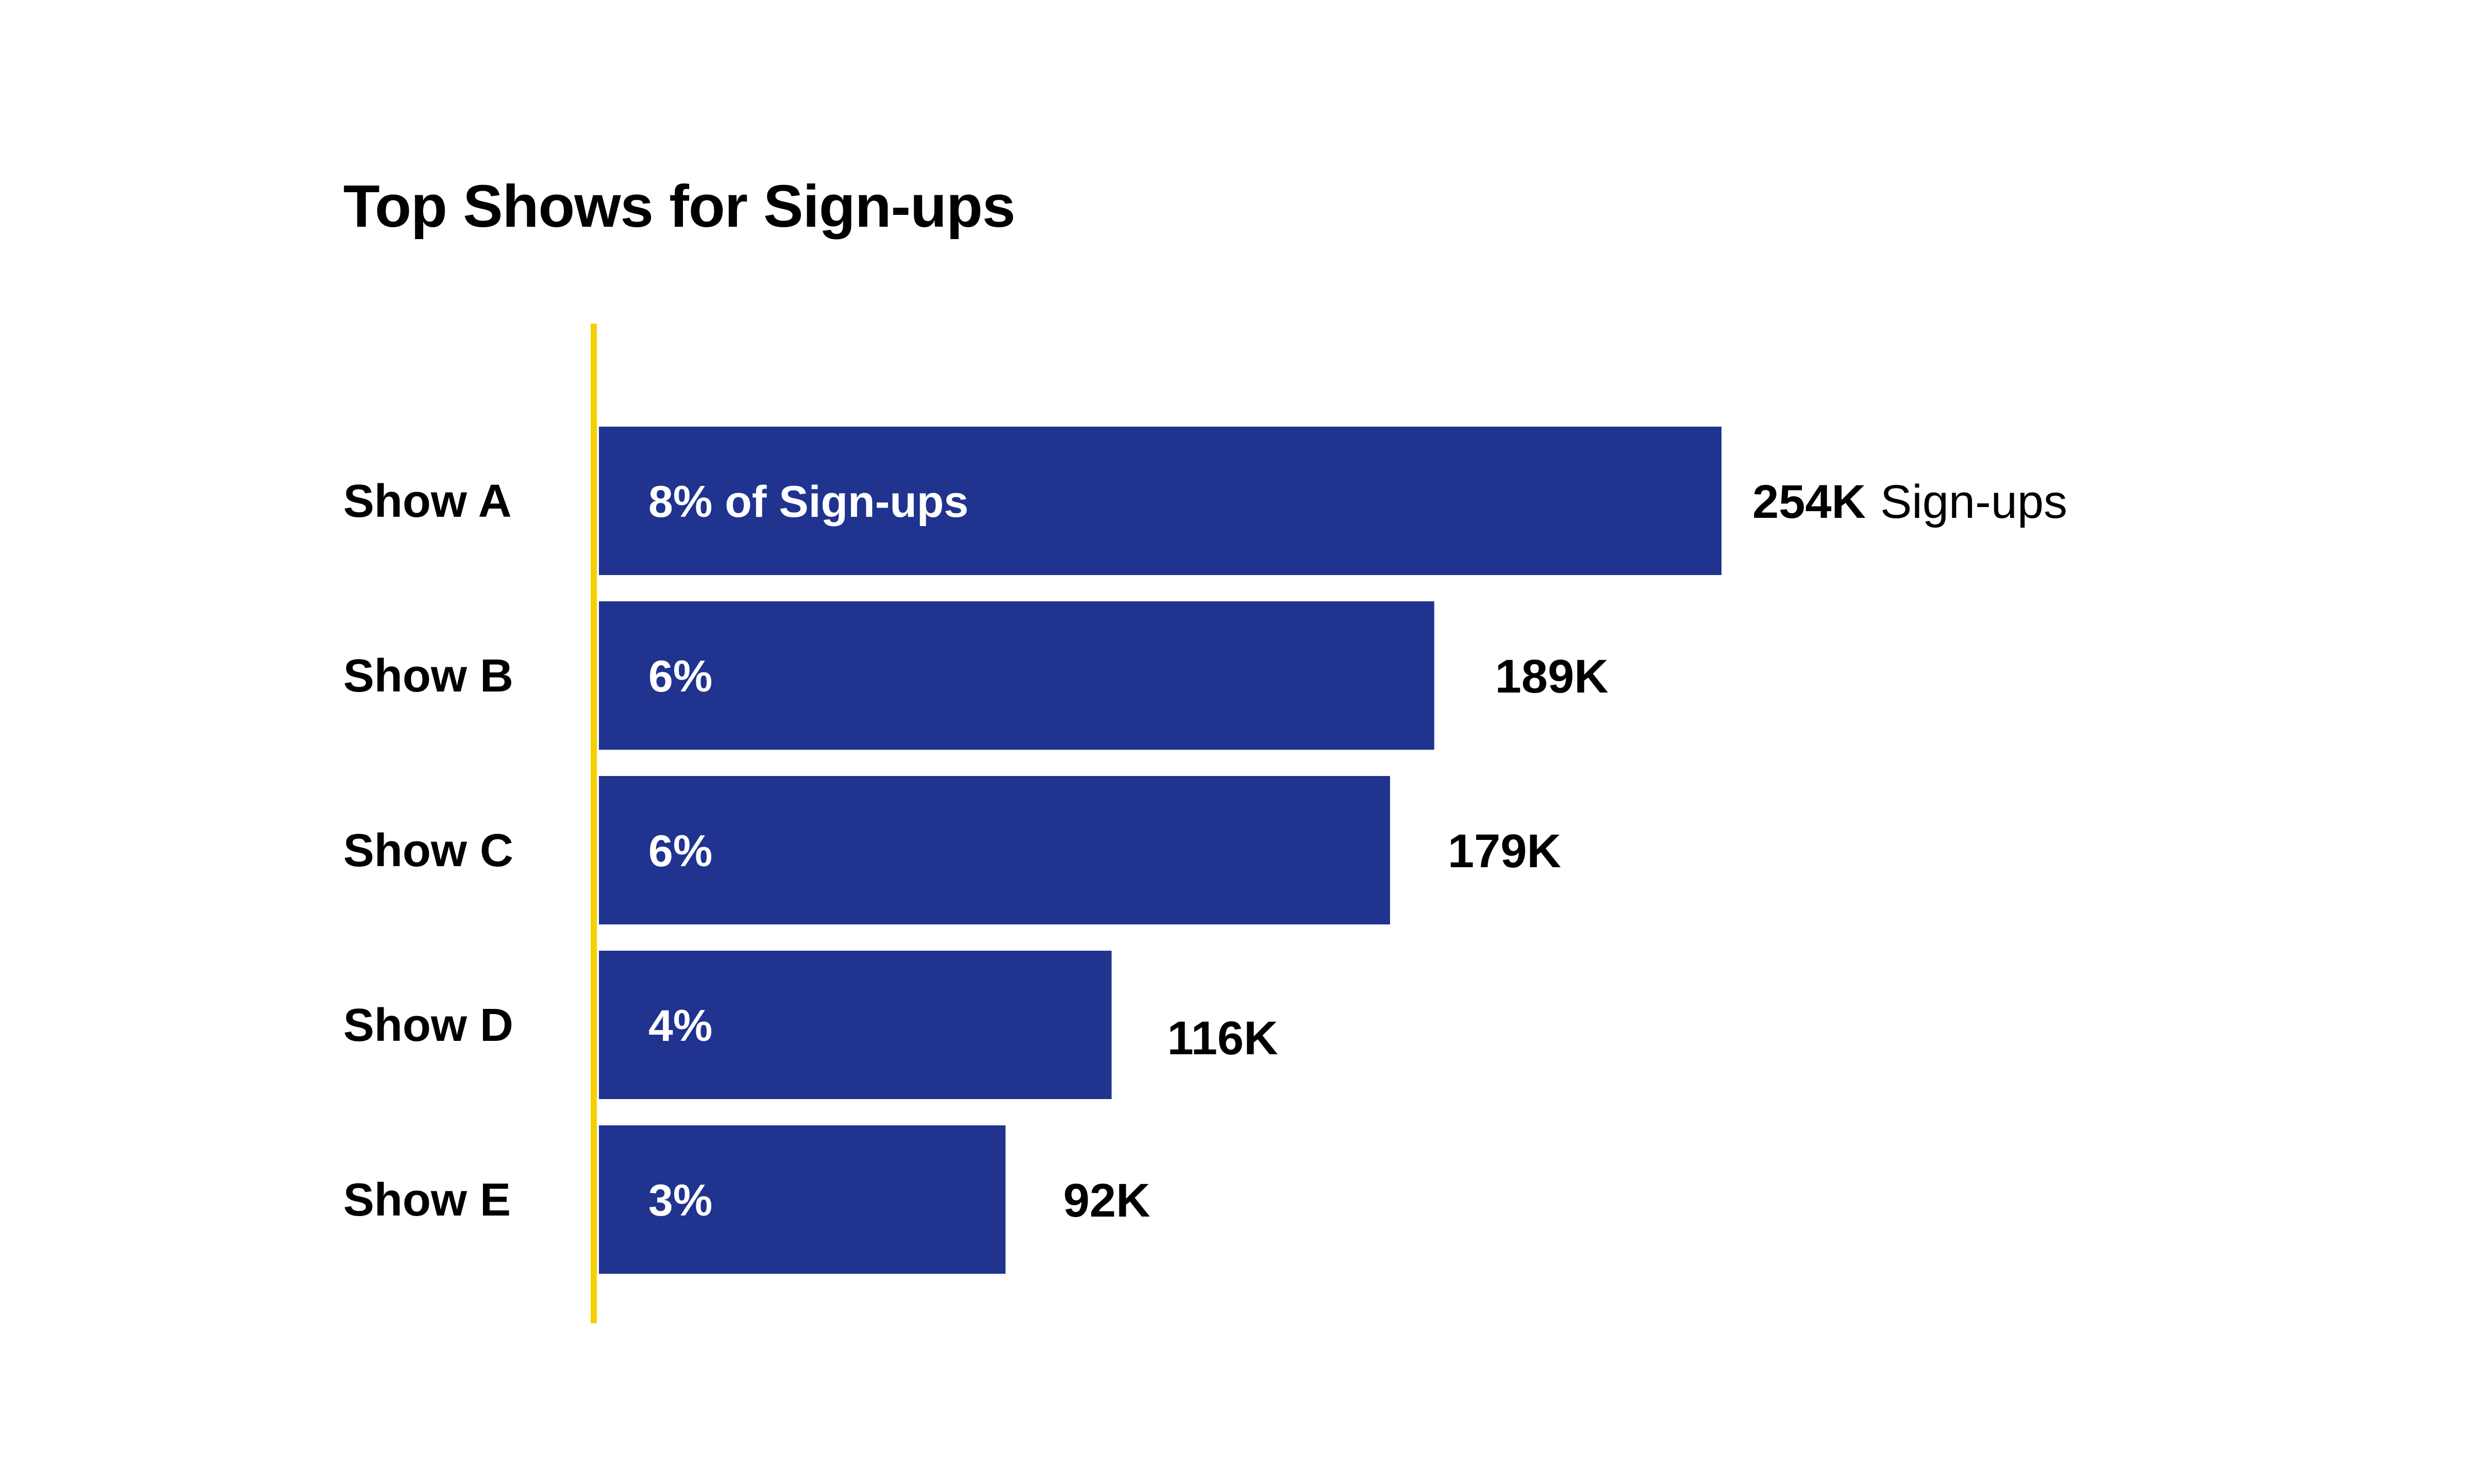  Describe the element at coordinates (855, 1025) in the screenshot. I see `bar-show-d` at that location.